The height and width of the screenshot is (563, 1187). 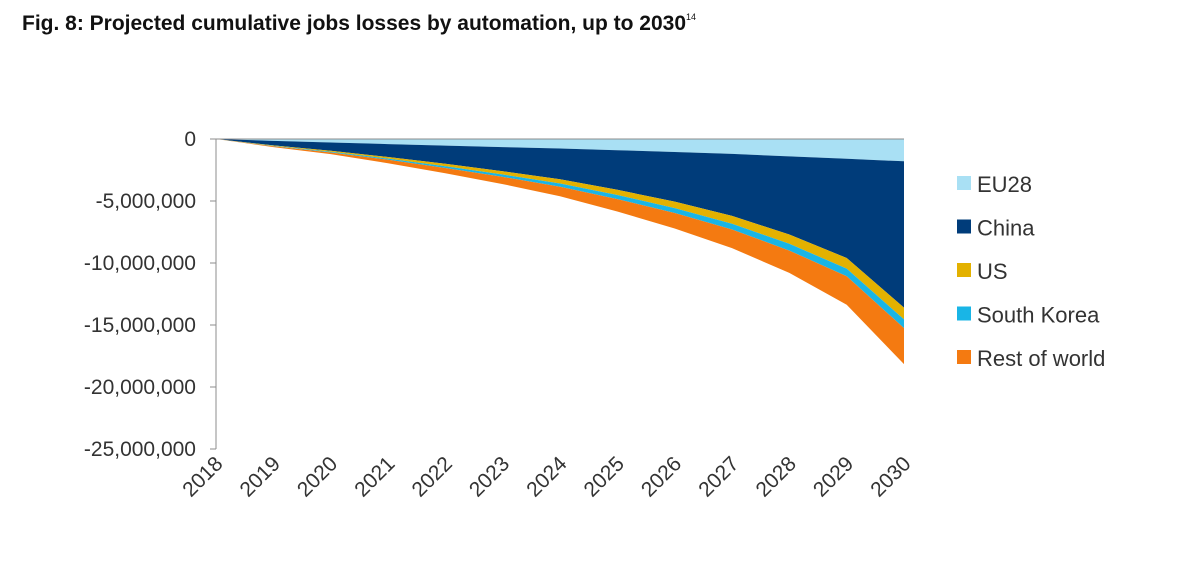 I want to click on x-tick-label: 2019, so click(x=260, y=476).